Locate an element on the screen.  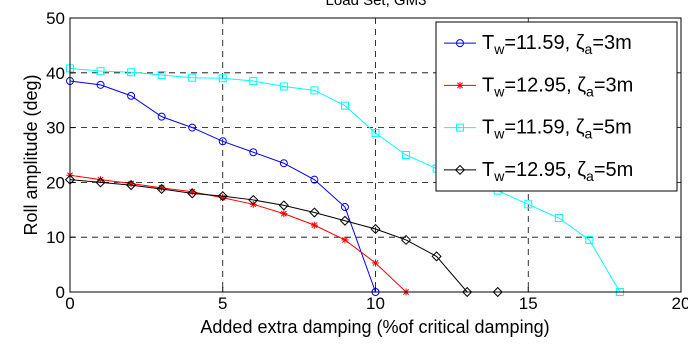
x-tick-label: 10 is located at coordinates (375, 303).